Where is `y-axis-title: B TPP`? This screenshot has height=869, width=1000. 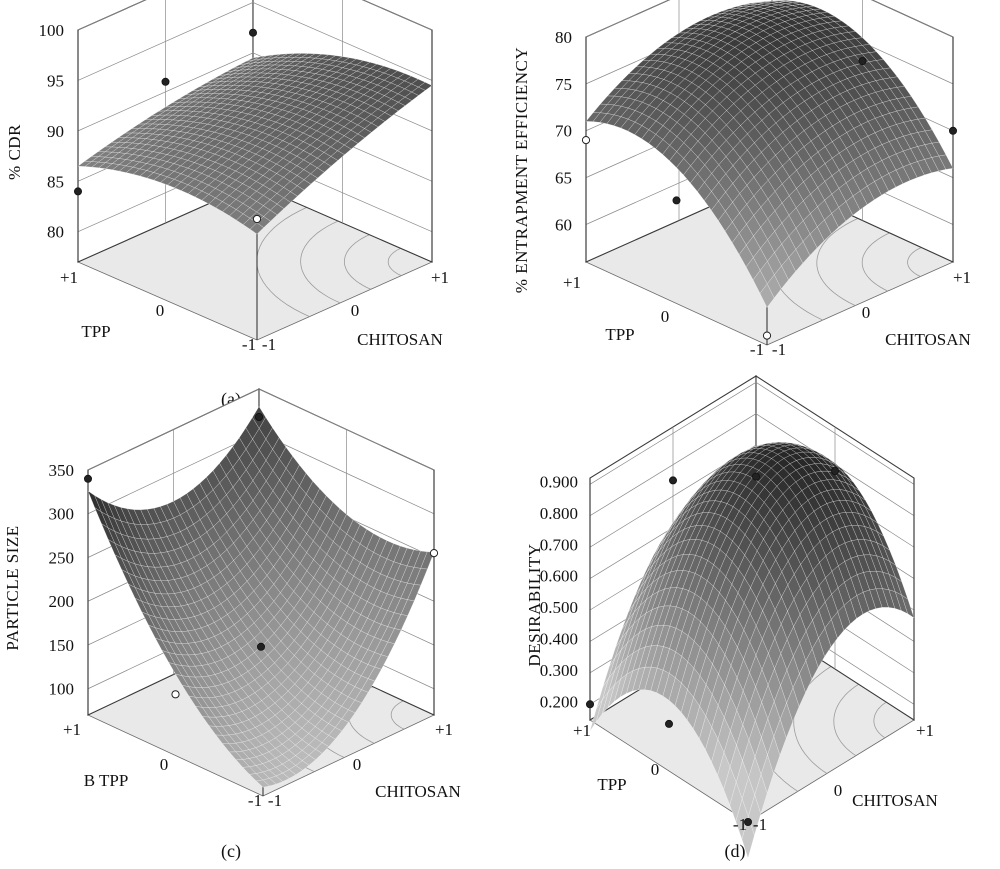
y-axis-title: B TPP is located at coordinates (106, 780).